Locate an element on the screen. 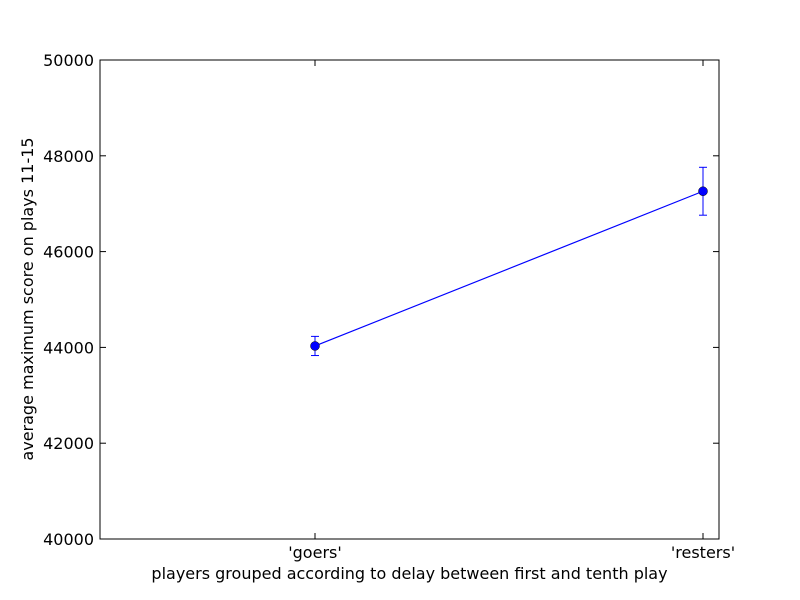  y-axis-label: average maximum score on plays 11-15 is located at coordinates (27, 298).